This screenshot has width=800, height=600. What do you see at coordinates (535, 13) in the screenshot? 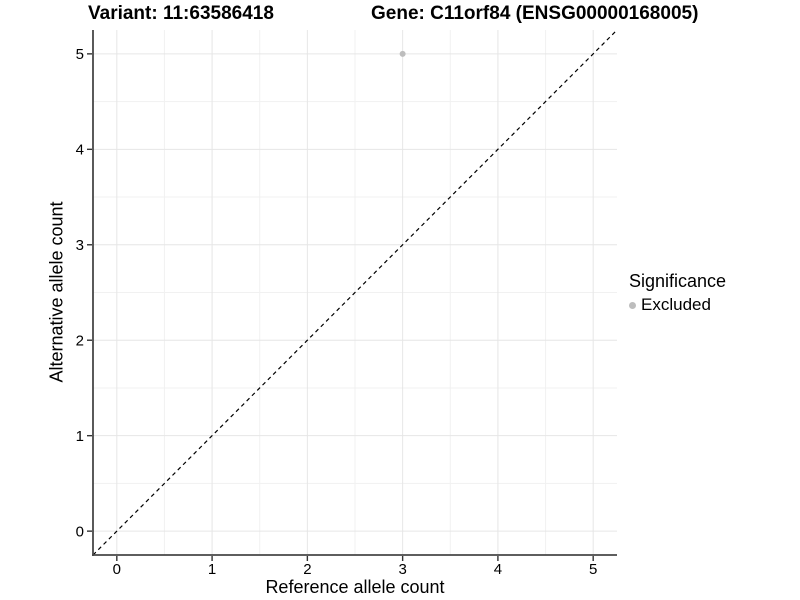
I see `plot-title-gene: Gene: C11orf84 (ENSG00000168005)` at bounding box center [535, 13].